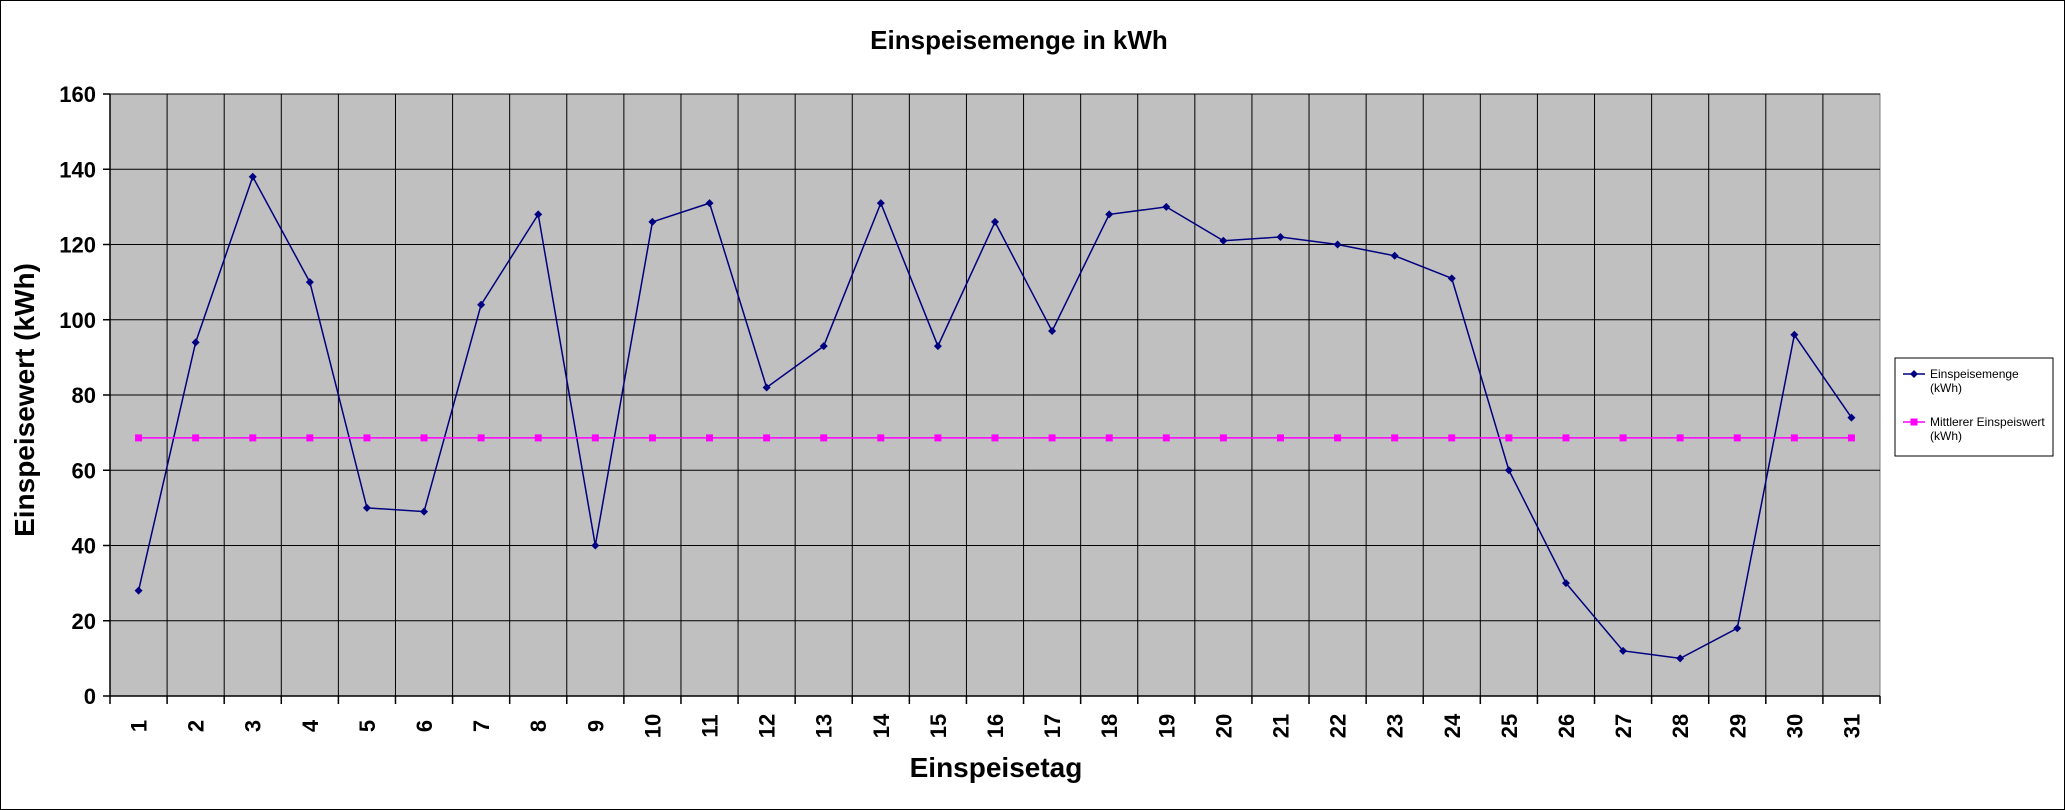 This screenshot has height=810, width=2065. I want to click on y-tick-label: 60, so click(84, 470).